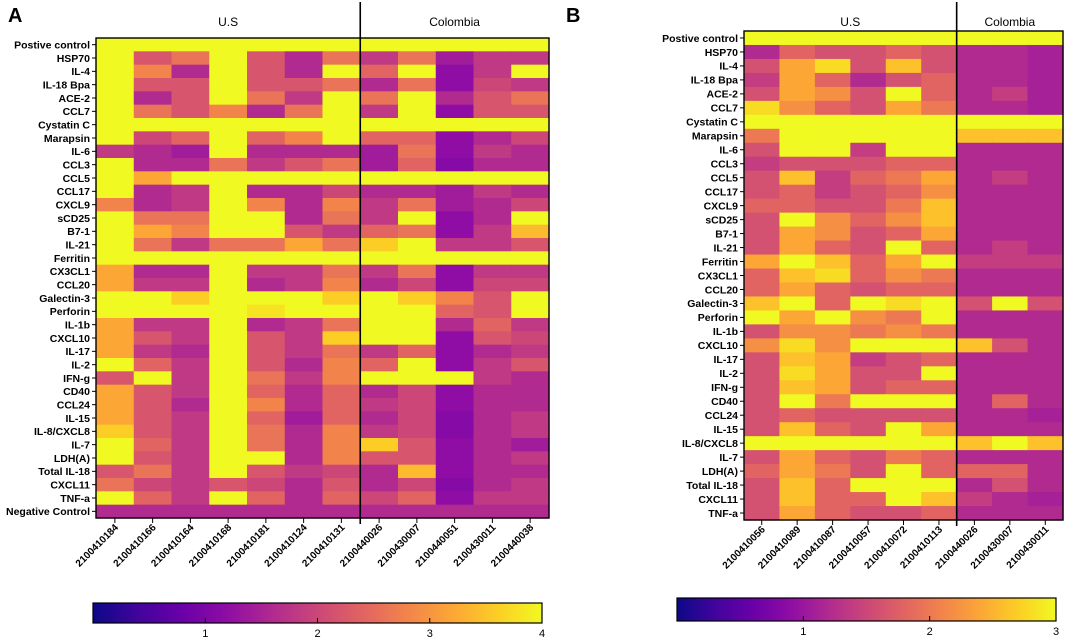 Image resolution: width=1072 pixels, height=641 pixels. Describe the element at coordinates (67, 139) in the screenshot. I see `row-label: Marapsin` at that location.